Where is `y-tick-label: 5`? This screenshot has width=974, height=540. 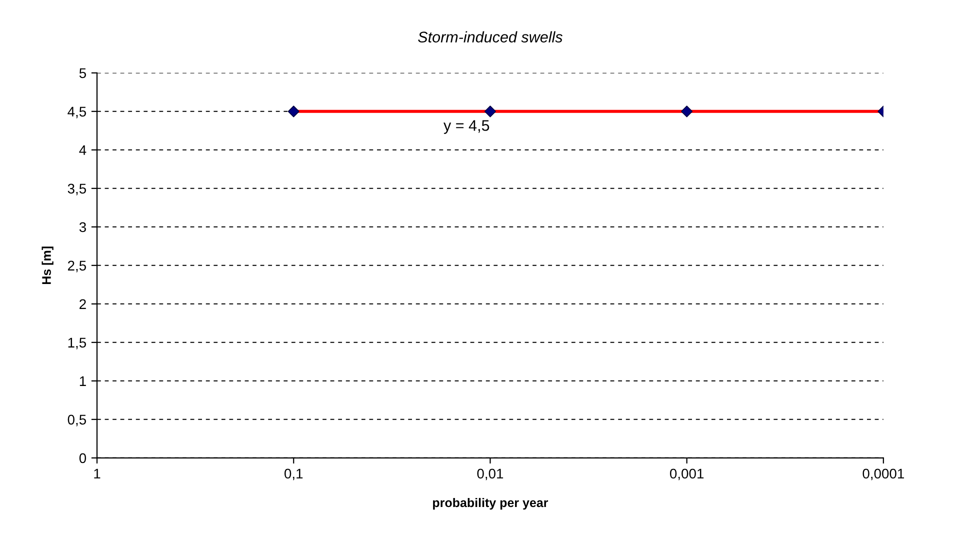
y-tick-label: 5 is located at coordinates (82, 73).